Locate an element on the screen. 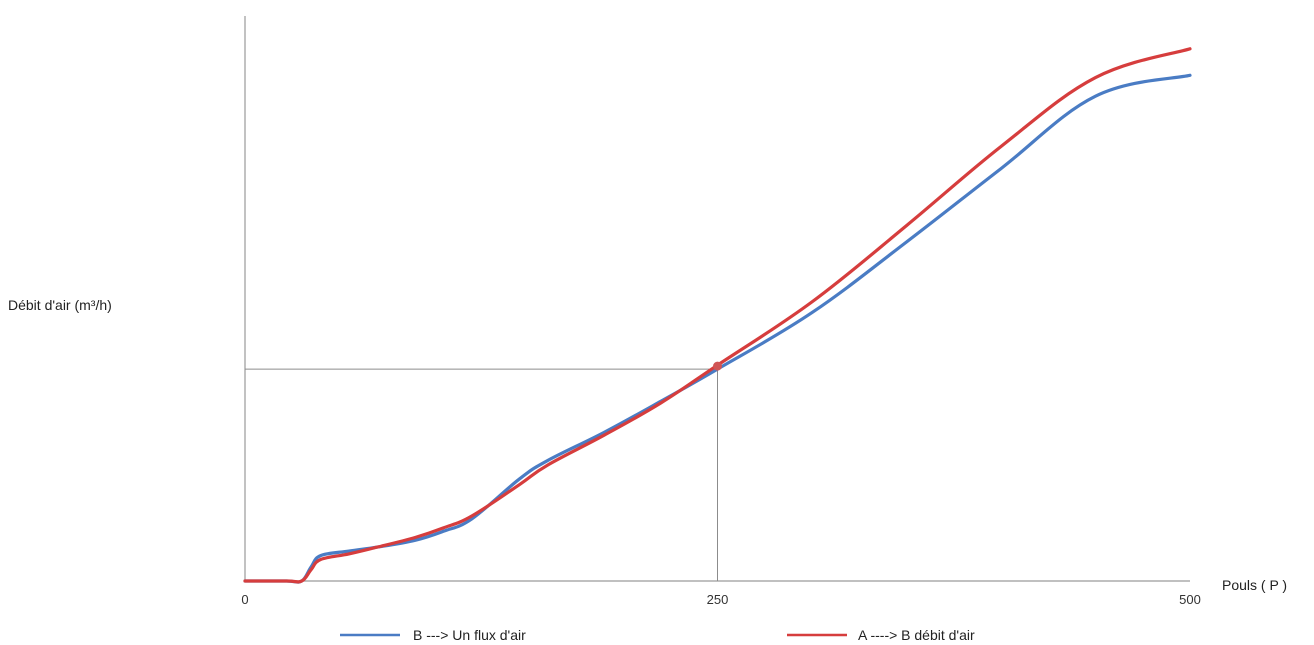 Image resolution: width=1314 pixels, height=645 pixels. reference-point-marker is located at coordinates (717, 366).